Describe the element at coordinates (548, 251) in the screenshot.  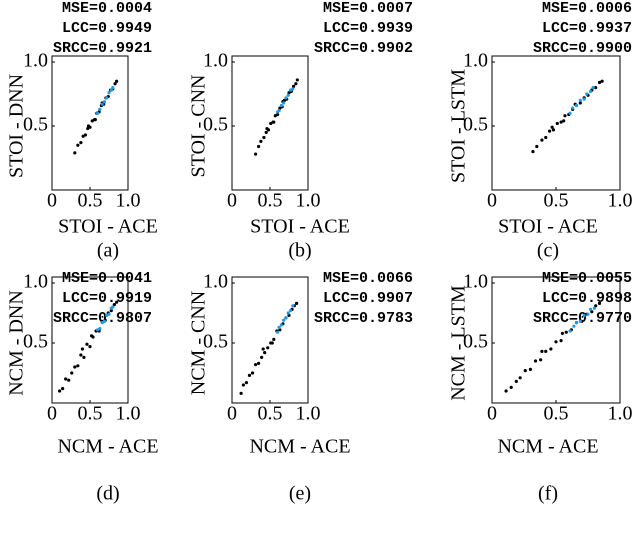
I see `subfigure-caption: (c)` at that location.